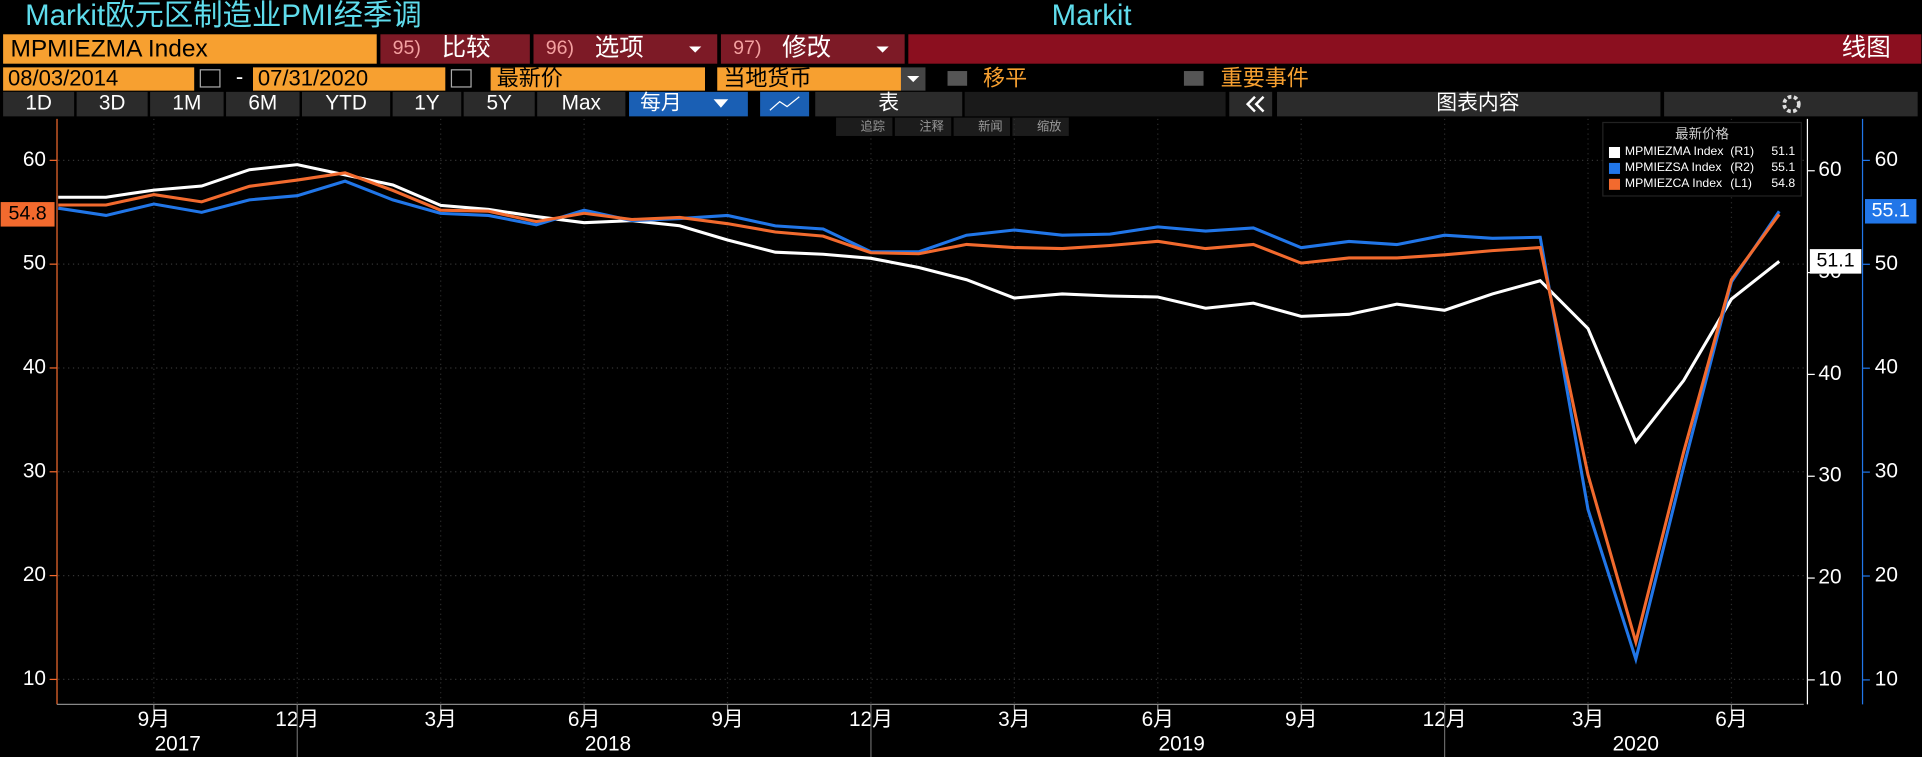 Image resolution: width=1922 pixels, height=757 pixels. Describe the element at coordinates (1783, 183) in the screenshot. I see `legend-value: 54.8` at that location.